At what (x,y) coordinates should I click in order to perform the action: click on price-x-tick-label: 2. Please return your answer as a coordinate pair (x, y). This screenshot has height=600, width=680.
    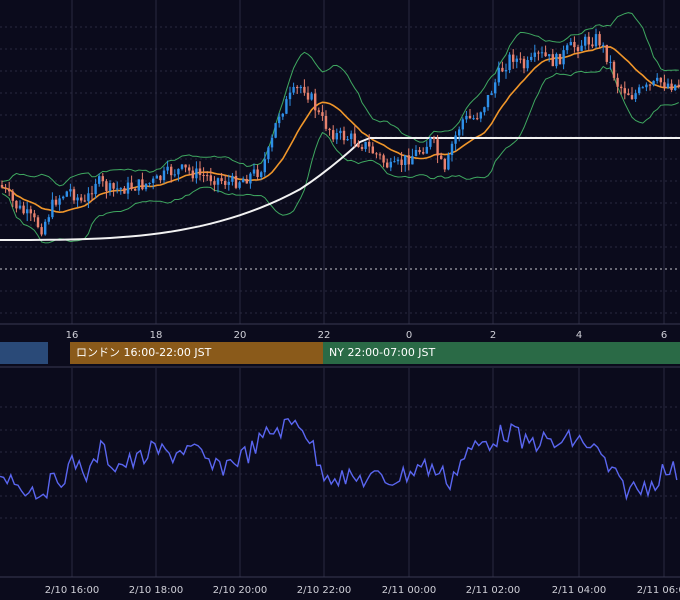
    Looking at the image, I should click on (493, 335).